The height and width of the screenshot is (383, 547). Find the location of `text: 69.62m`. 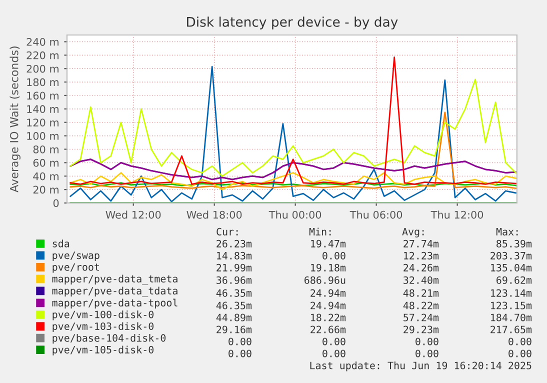

text: 69.62m is located at coordinates (514, 280).